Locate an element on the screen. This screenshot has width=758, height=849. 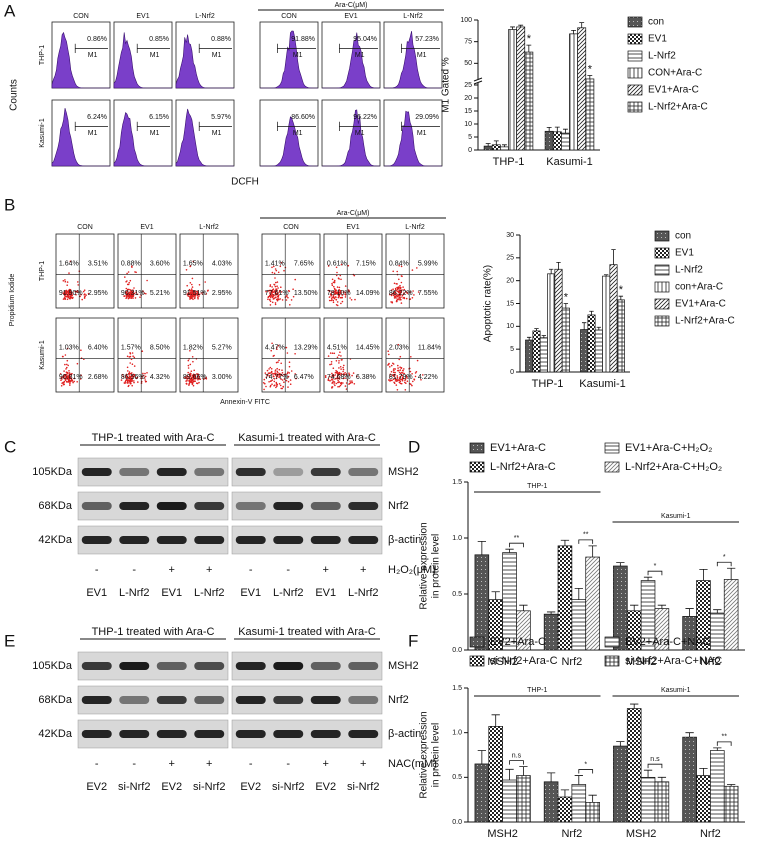
group-label: THP-1 is located at coordinates (537, 486).